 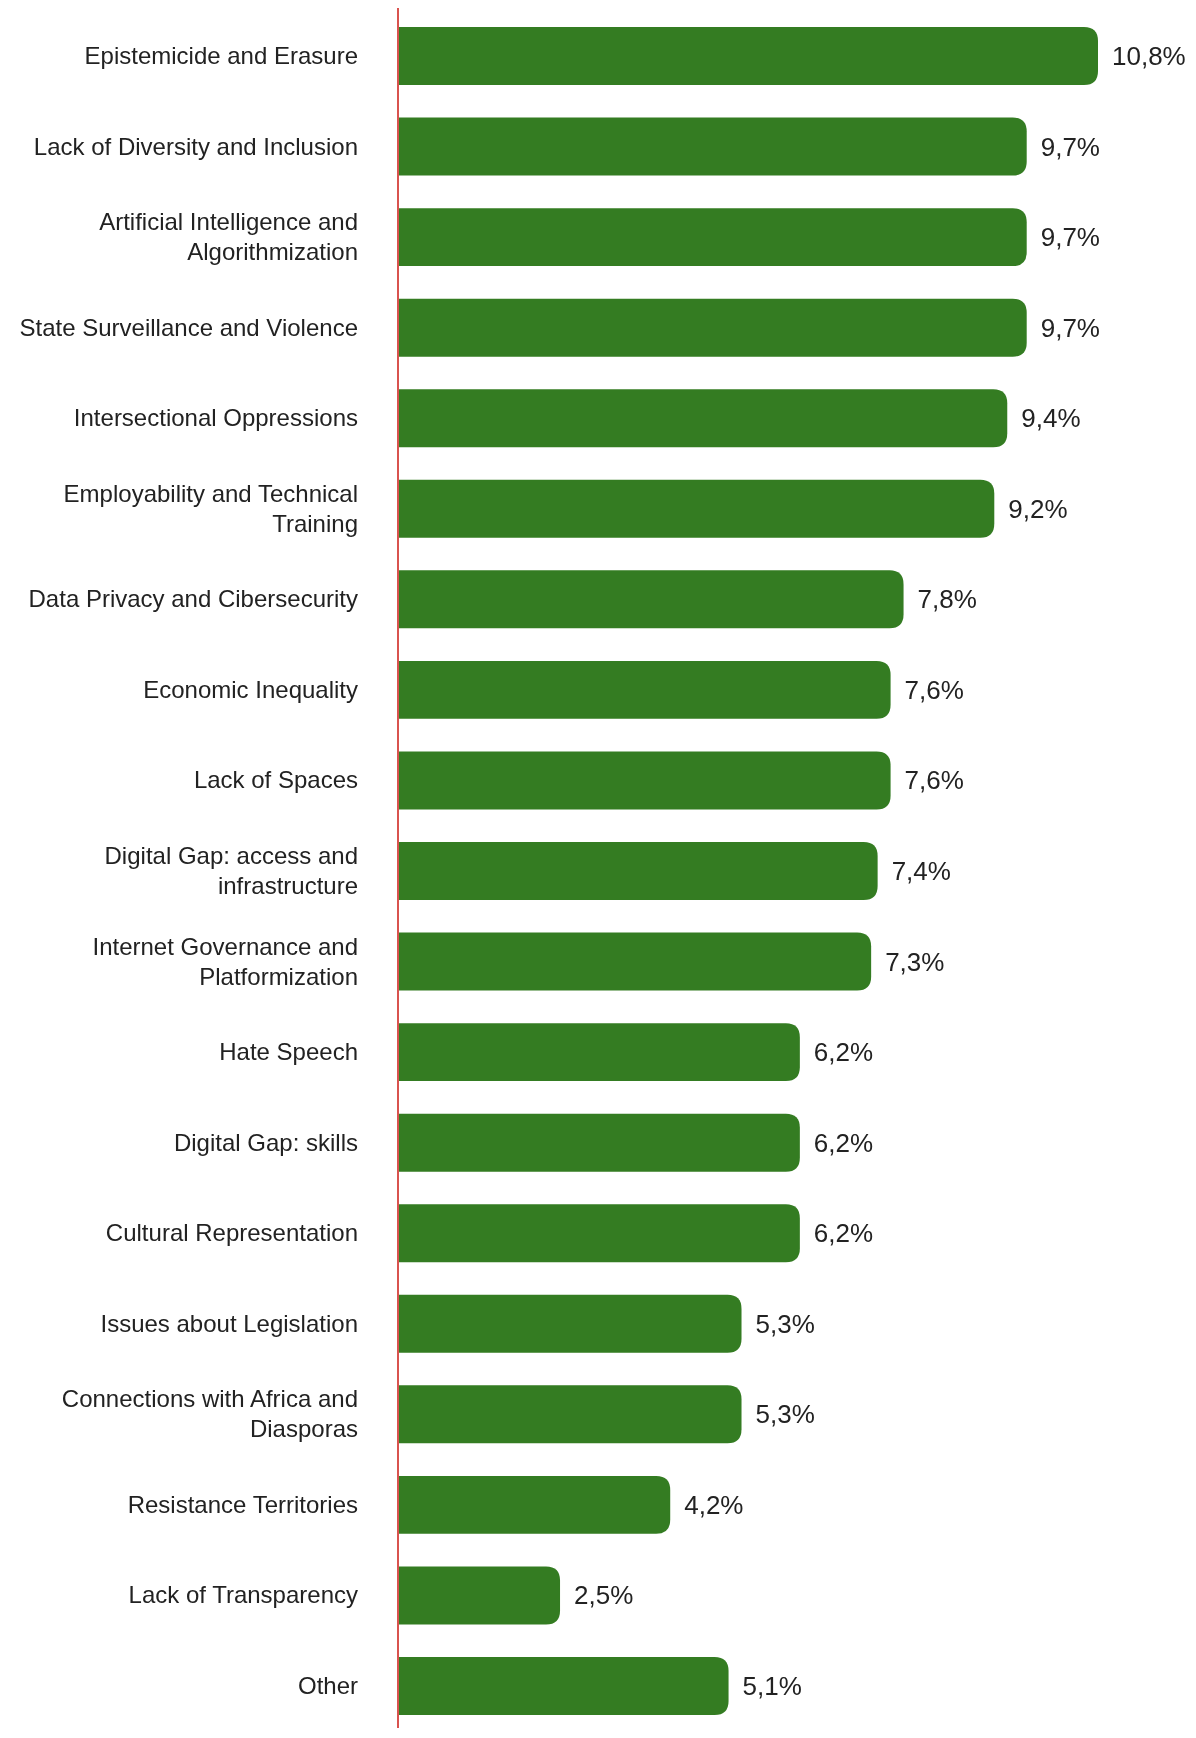 I want to click on data-label: 5,1%, so click(x=772, y=1685).